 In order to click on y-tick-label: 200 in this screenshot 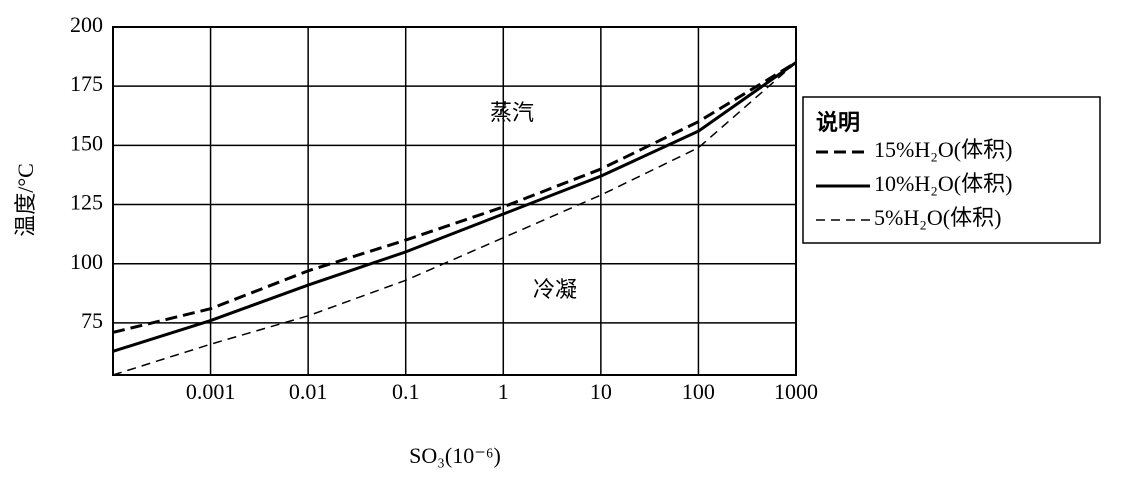, I will do `click(86, 24)`.